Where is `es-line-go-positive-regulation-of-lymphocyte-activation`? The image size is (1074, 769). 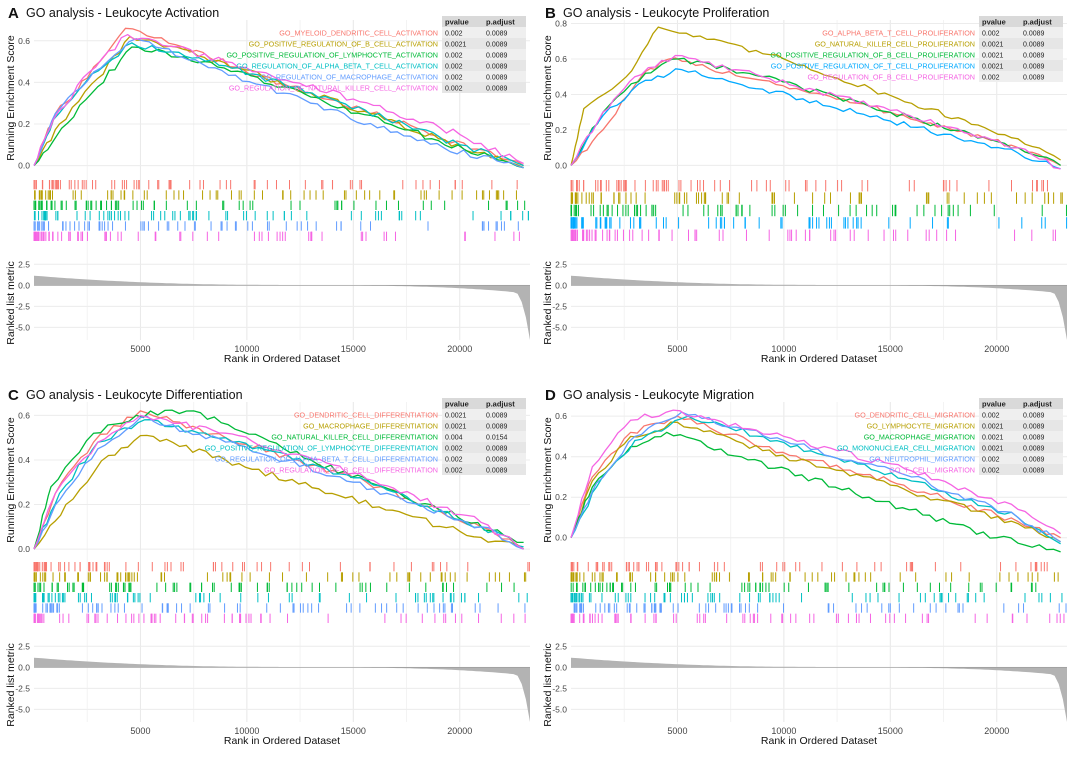
es-line-go-positive-regulation-of-lymphocyte-activation is located at coordinates (278, 107).